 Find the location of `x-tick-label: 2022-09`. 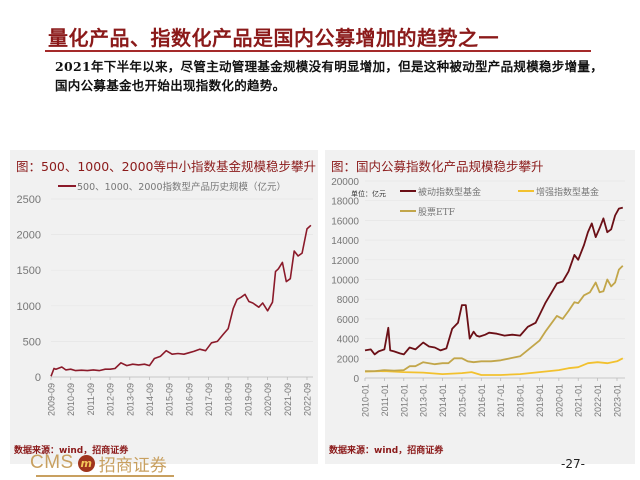

x-tick-label: 2022-09 is located at coordinates (308, 399).